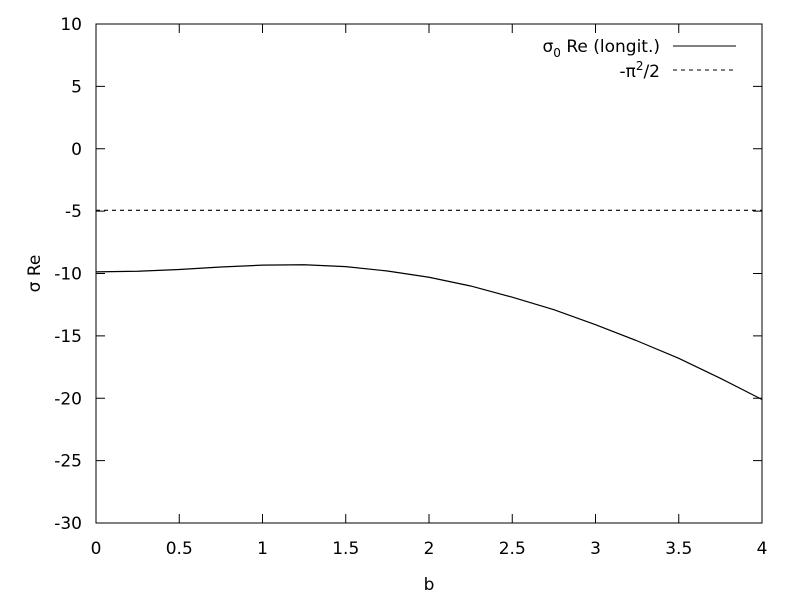 The height and width of the screenshot is (600, 800). Describe the element at coordinates (68, 524) in the screenshot. I see `y-tick-label: -30` at that location.